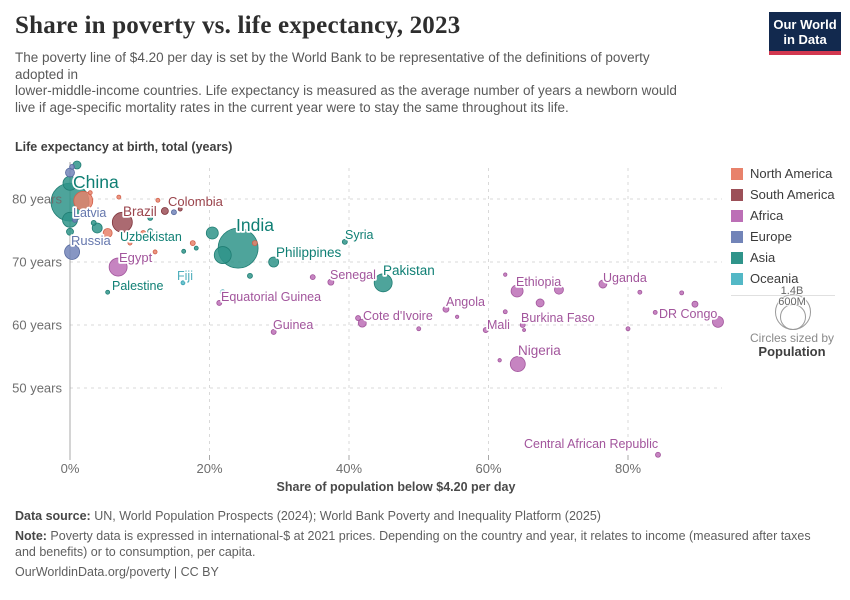  What do you see at coordinates (383, 283) in the screenshot?
I see `country-bubble-pakistan` at bounding box center [383, 283].